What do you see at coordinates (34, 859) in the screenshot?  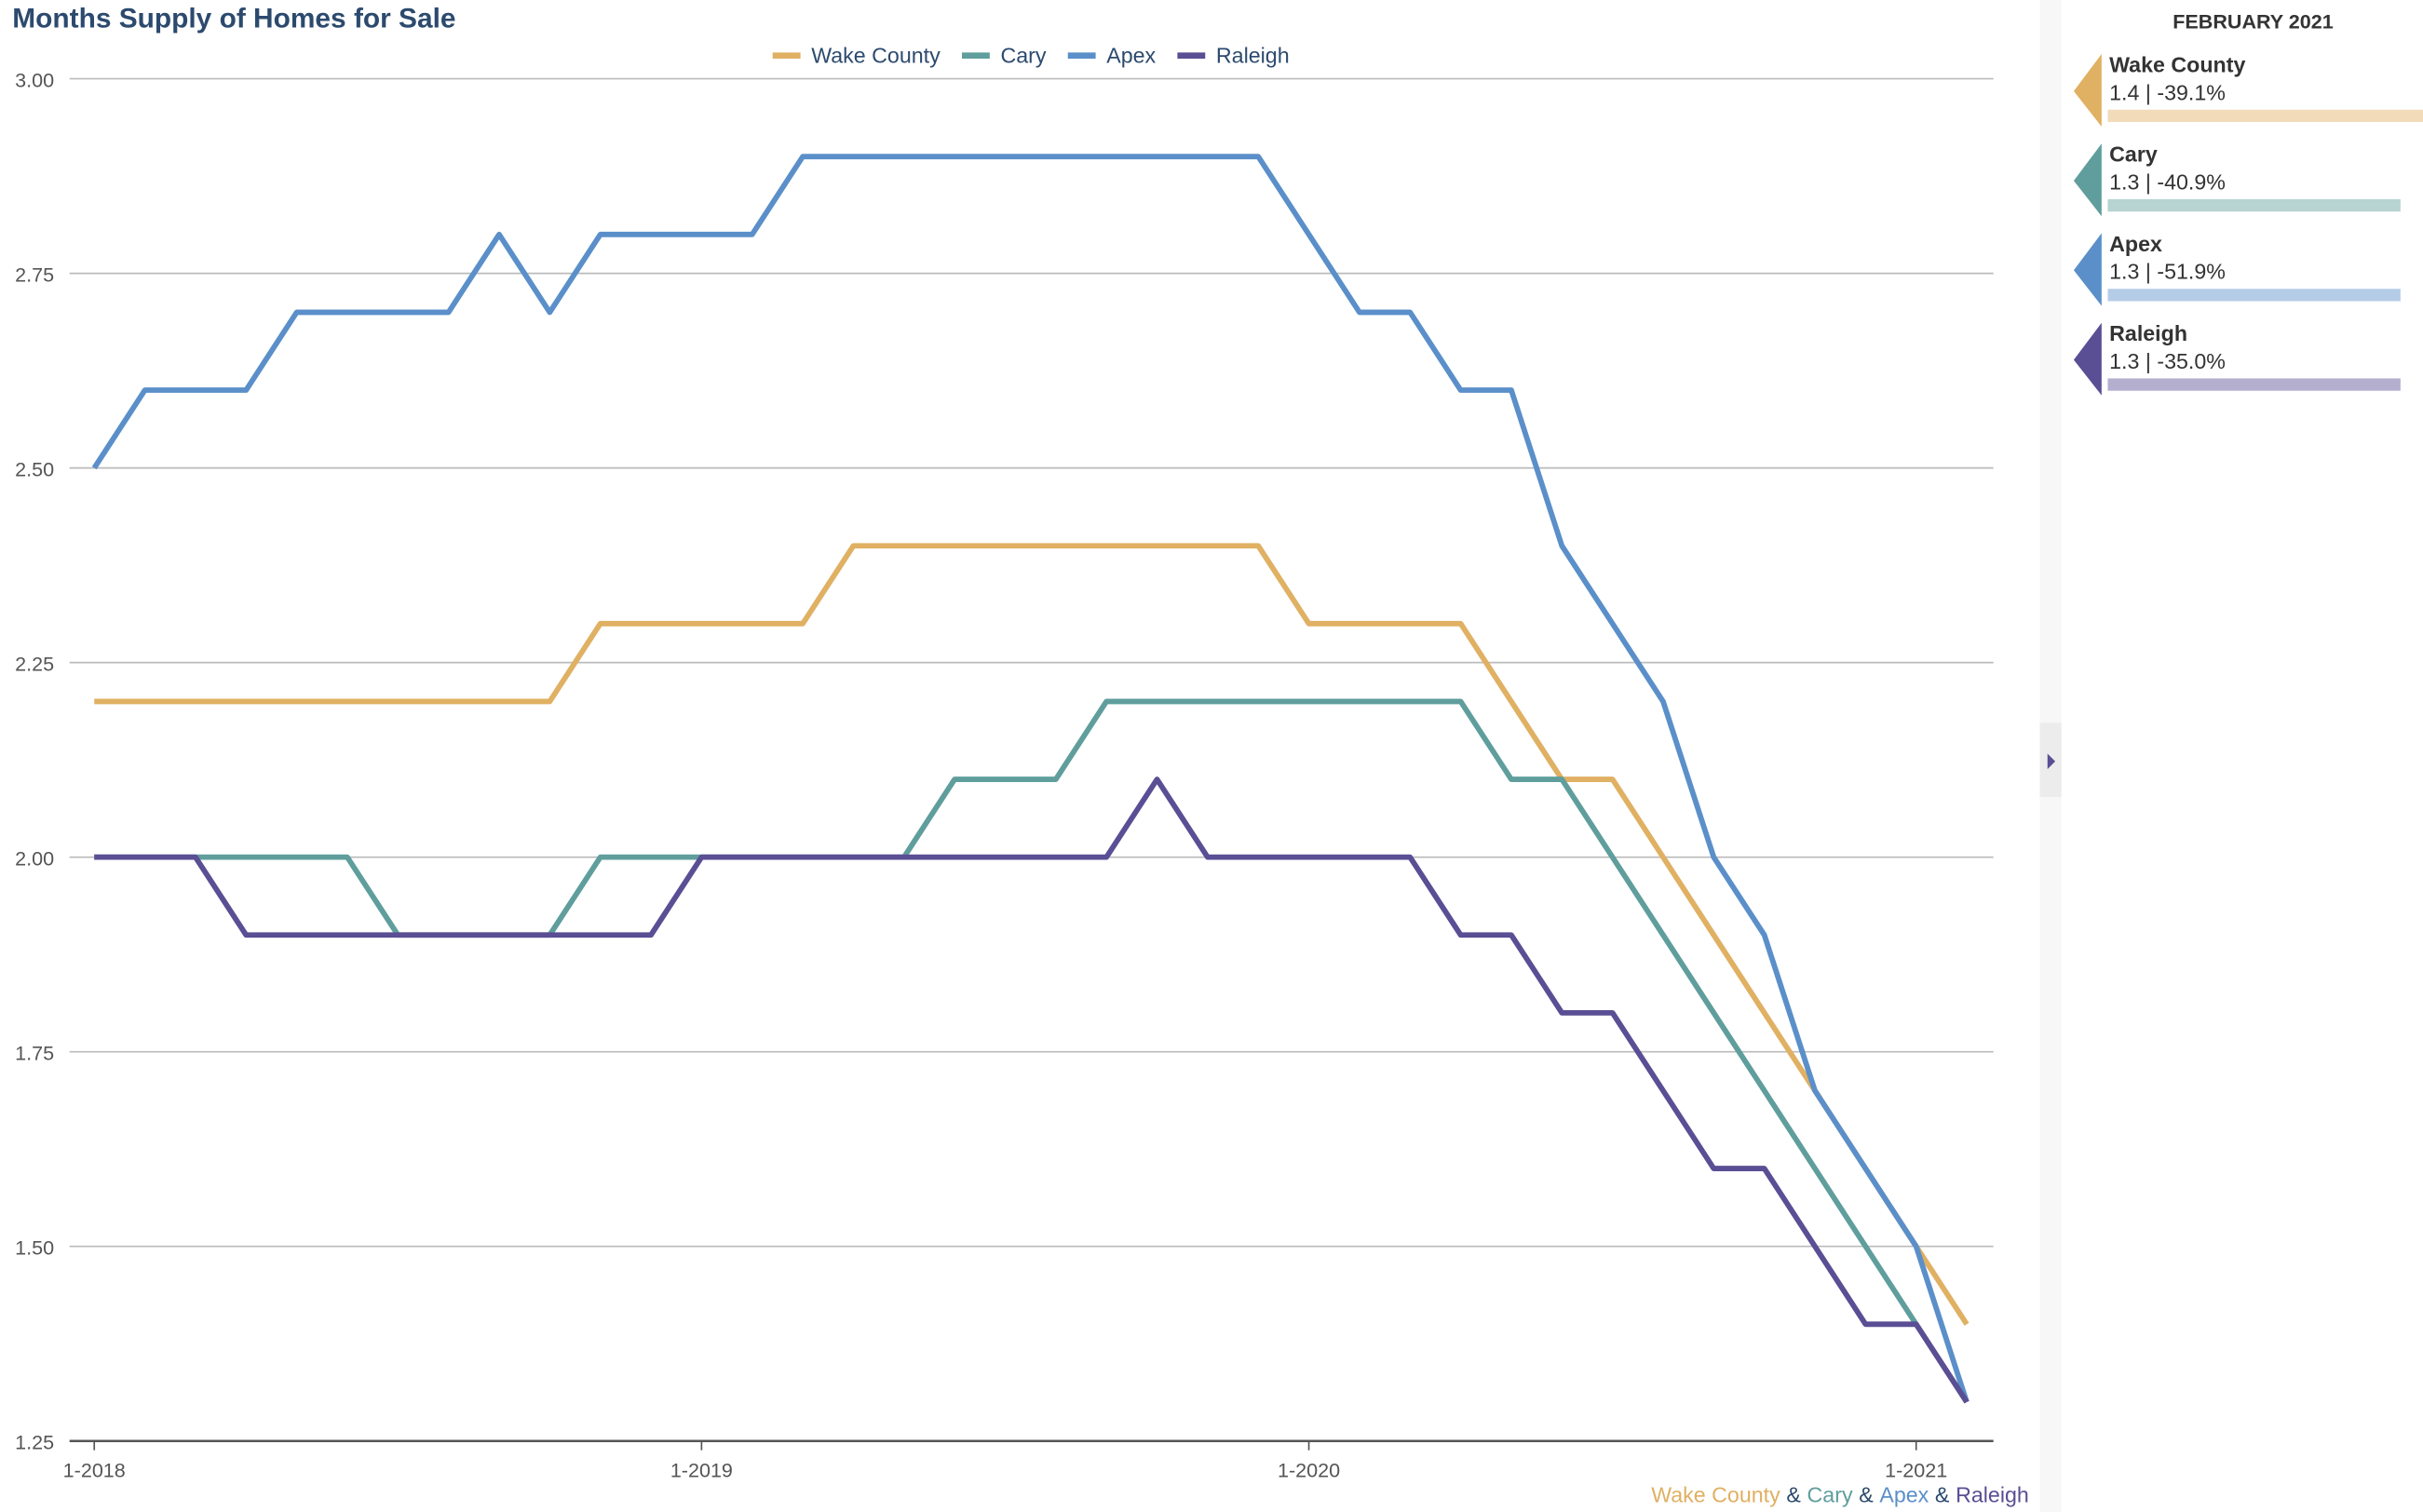 I see `y-tick-label: 2.00` at bounding box center [34, 859].